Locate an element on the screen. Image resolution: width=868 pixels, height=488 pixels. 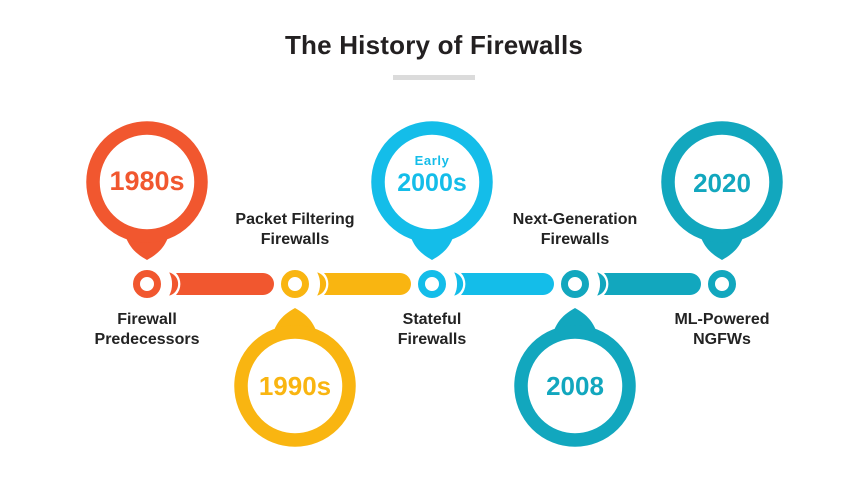
label-line: Predecessors is located at coordinates (147, 339).